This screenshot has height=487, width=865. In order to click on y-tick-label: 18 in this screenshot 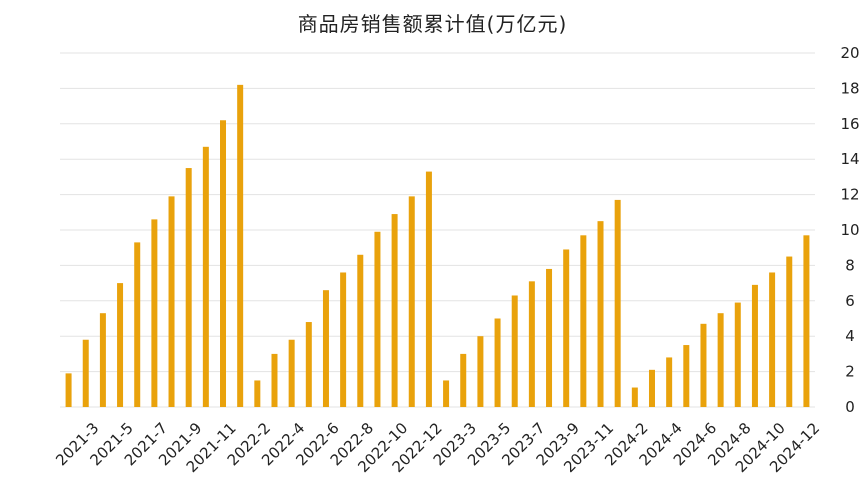, I will do `click(849, 88)`.